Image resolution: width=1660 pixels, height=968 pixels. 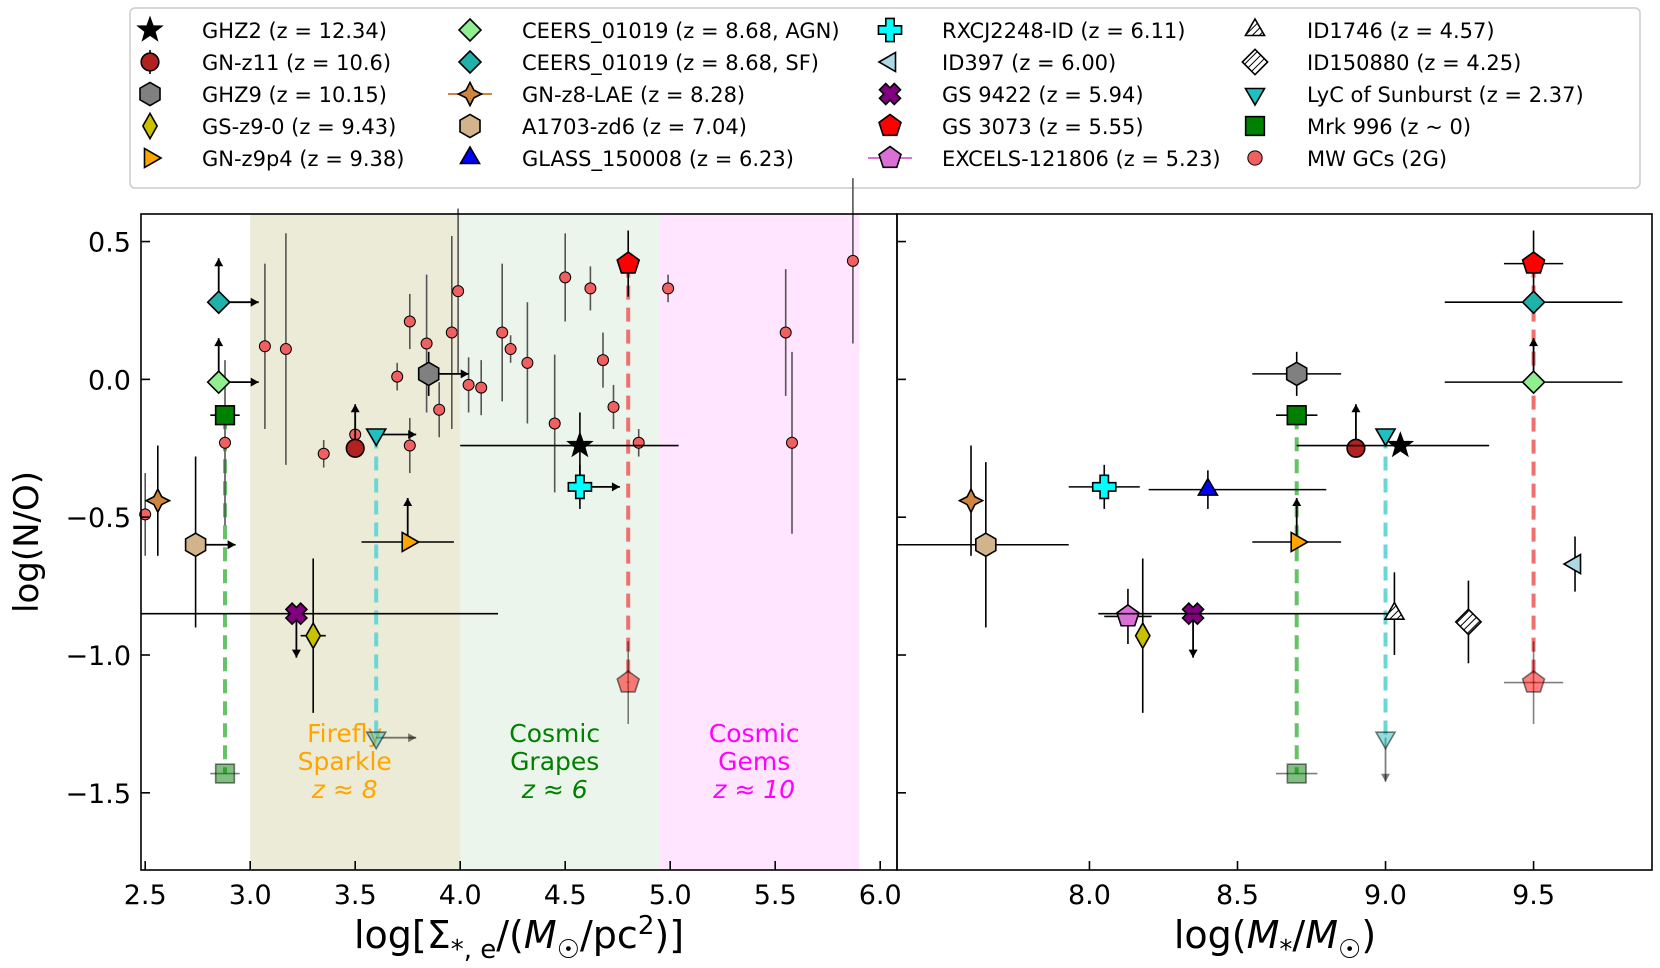 I want to click on legend-label: GLASS_150008 (z = 6.23), so click(x=658, y=159).